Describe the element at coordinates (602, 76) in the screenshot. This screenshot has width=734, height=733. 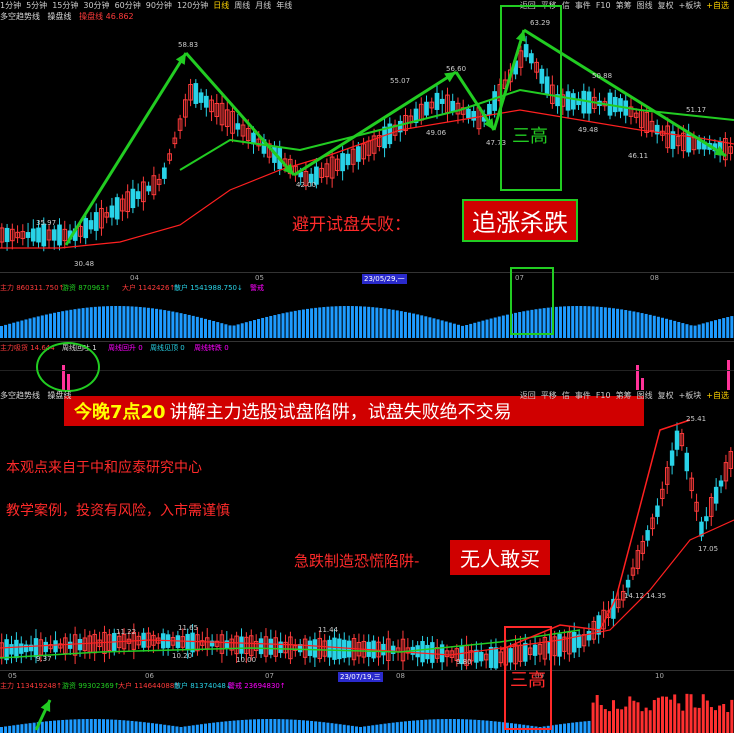
I see `price-label: 50.88` at that location.